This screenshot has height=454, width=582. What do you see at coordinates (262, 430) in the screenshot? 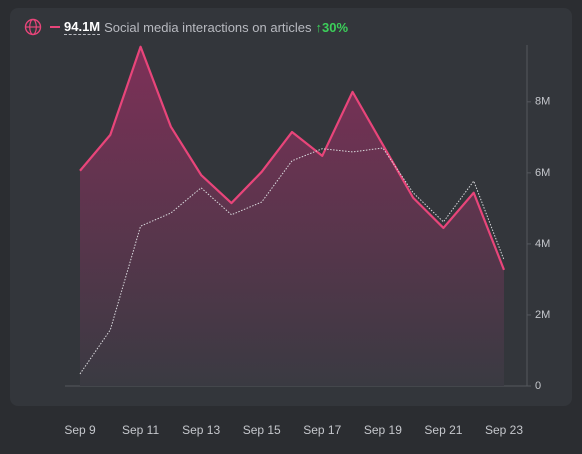
I see `x-tick-label: Sep 15` at bounding box center [262, 430].